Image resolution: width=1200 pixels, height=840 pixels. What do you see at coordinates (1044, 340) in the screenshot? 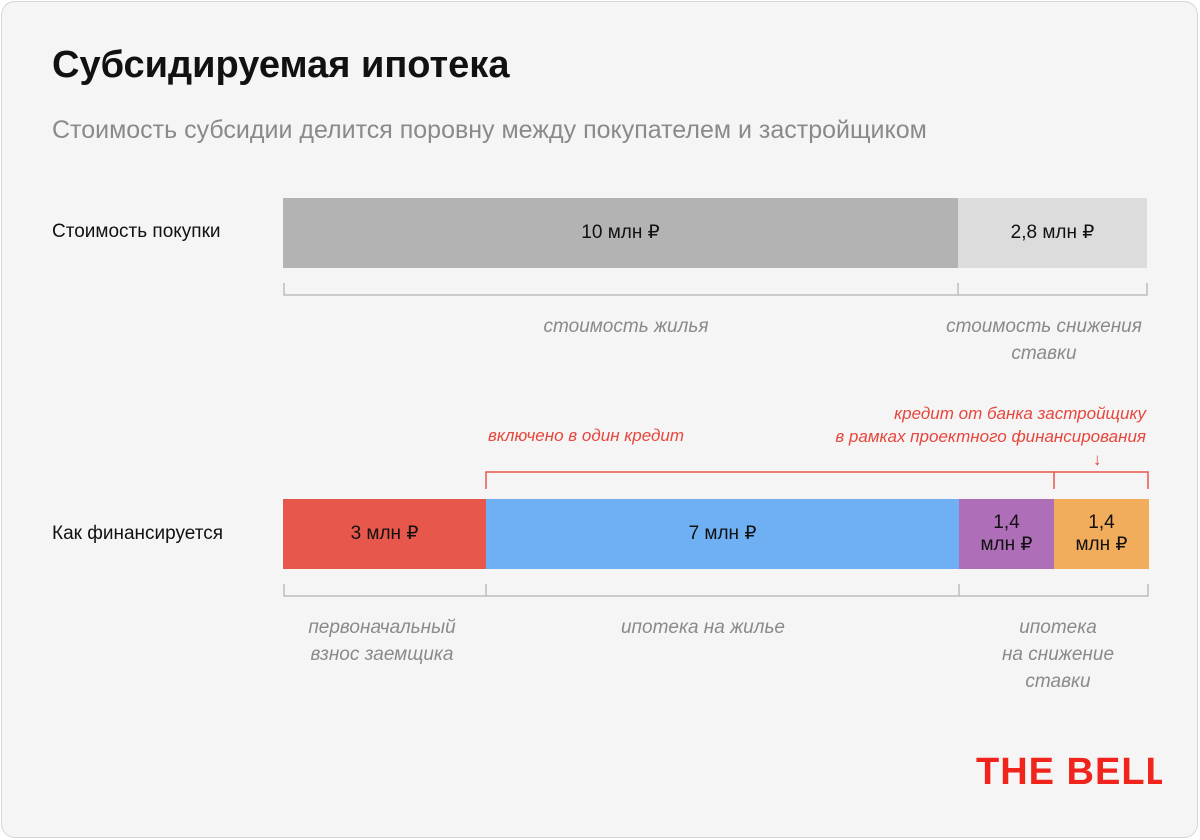
I see `caption-rate-reduction-cost: стоимость снижения ставки` at bounding box center [1044, 340].